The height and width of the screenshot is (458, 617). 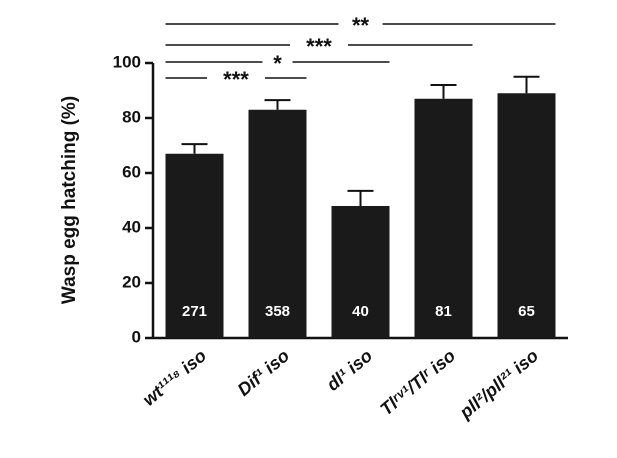 What do you see at coordinates (194, 311) in the screenshot?
I see `n-label: 271` at bounding box center [194, 311].